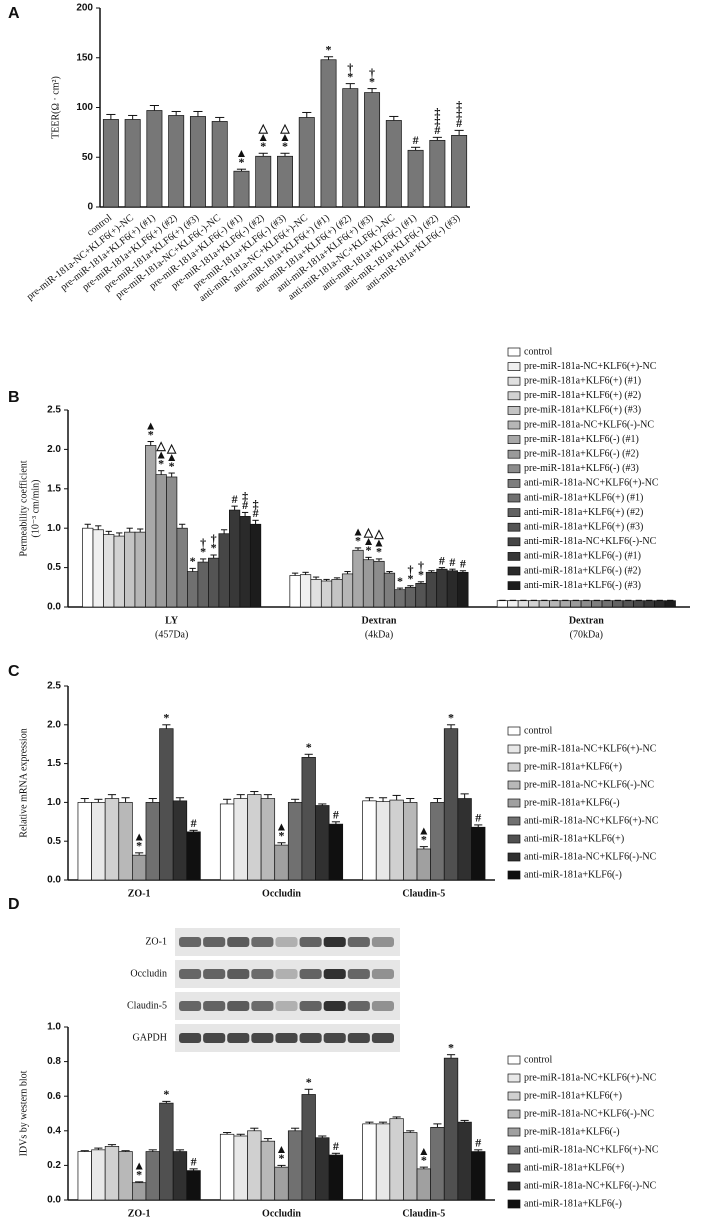 Image resolution: width=709 pixels, height=1225 pixels. What do you see at coordinates (281, 893) in the screenshot?
I see `x-tick-label: Occludin` at bounding box center [281, 893].